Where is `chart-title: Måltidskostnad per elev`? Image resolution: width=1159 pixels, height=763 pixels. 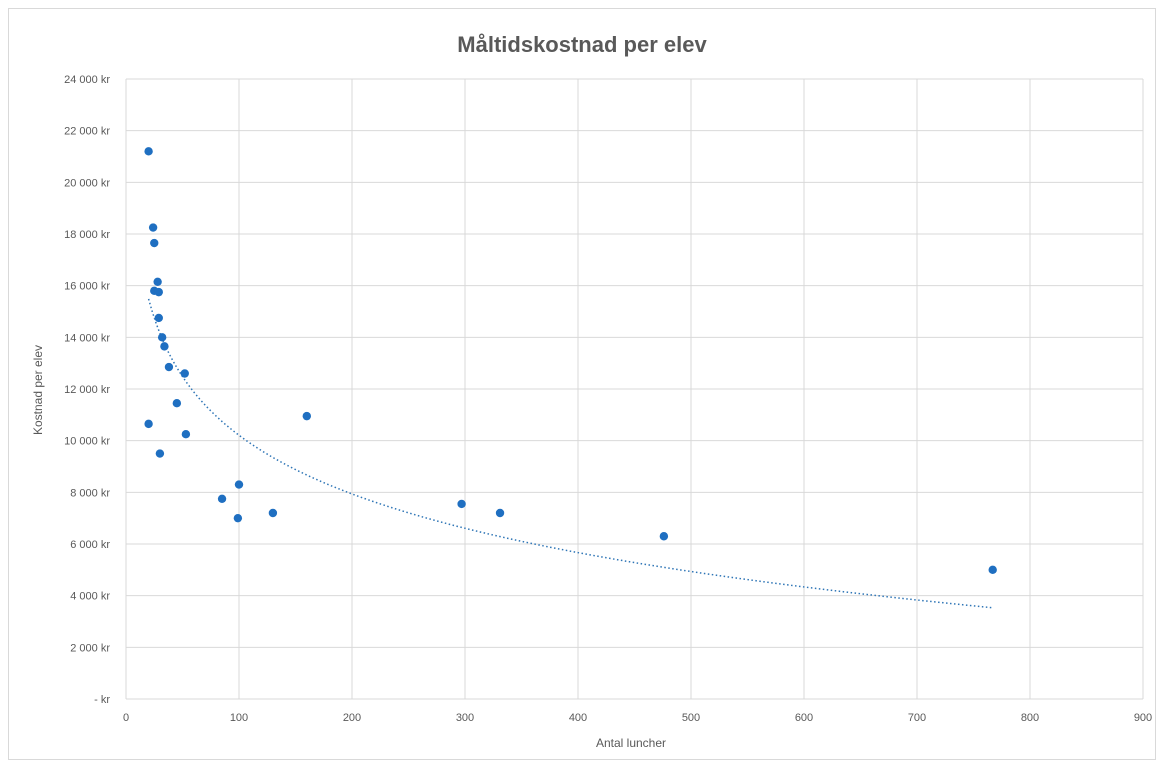
chart-title: Måltidskostnad per elev is located at coordinates (582, 44).